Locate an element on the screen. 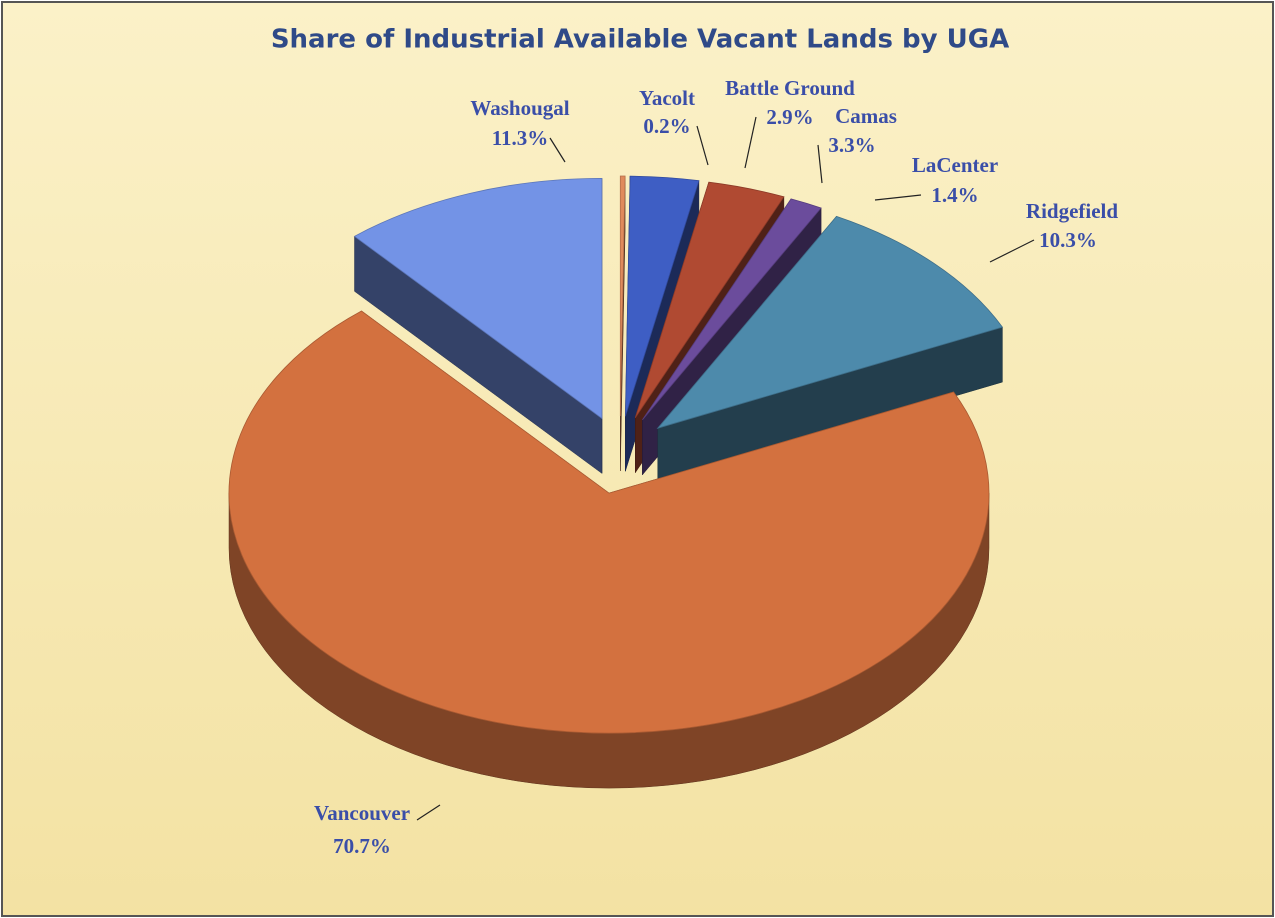 This screenshot has width=1275, height=918. slice-label: Ridgefield is located at coordinates (1072, 211).